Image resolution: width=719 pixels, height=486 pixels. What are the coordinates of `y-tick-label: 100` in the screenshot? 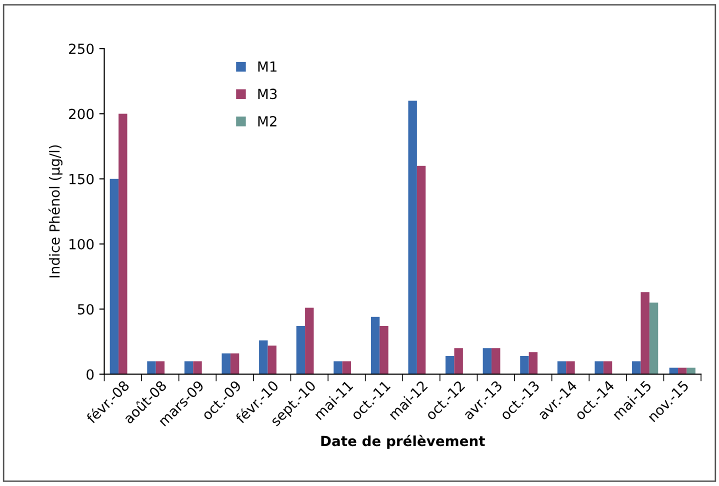 It's located at (82, 244).